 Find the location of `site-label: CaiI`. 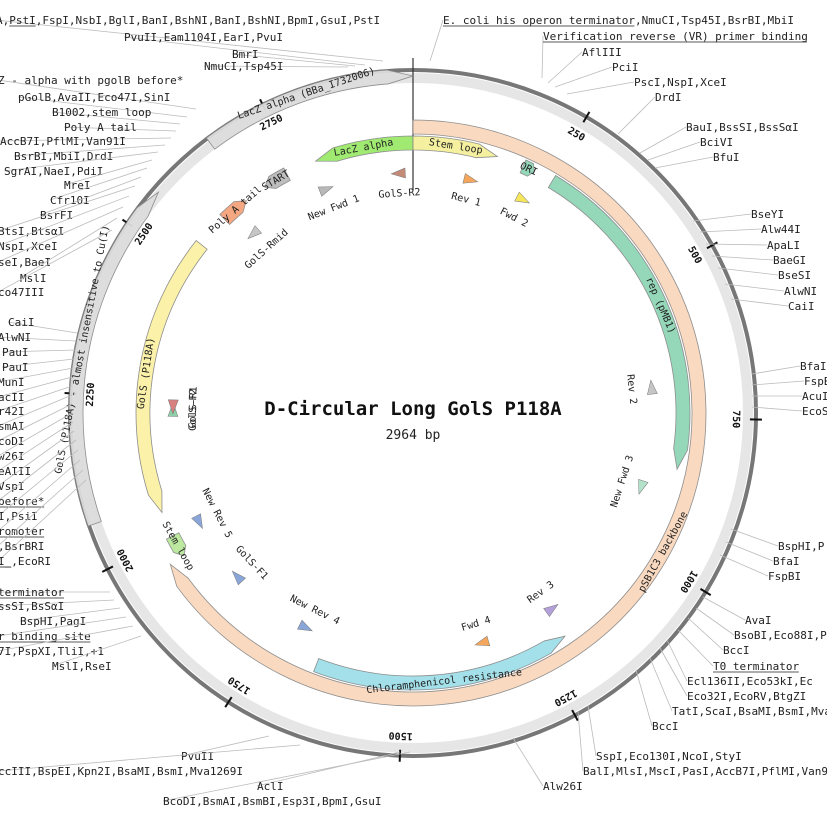

site-label: CaiI is located at coordinates (42, 325).